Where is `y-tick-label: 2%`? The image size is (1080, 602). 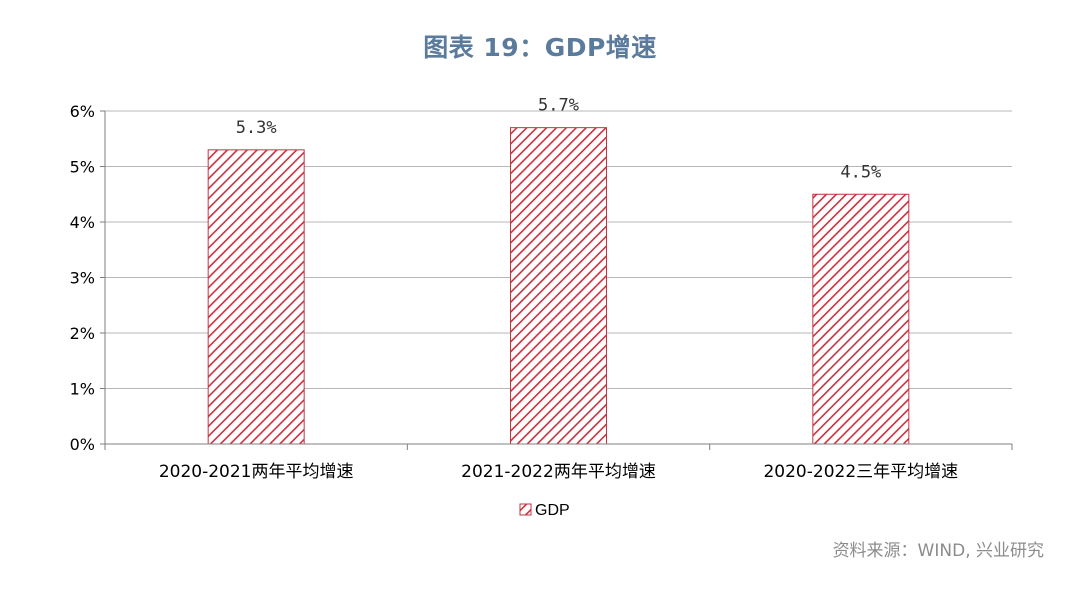
y-tick-label: 2% is located at coordinates (82, 333).